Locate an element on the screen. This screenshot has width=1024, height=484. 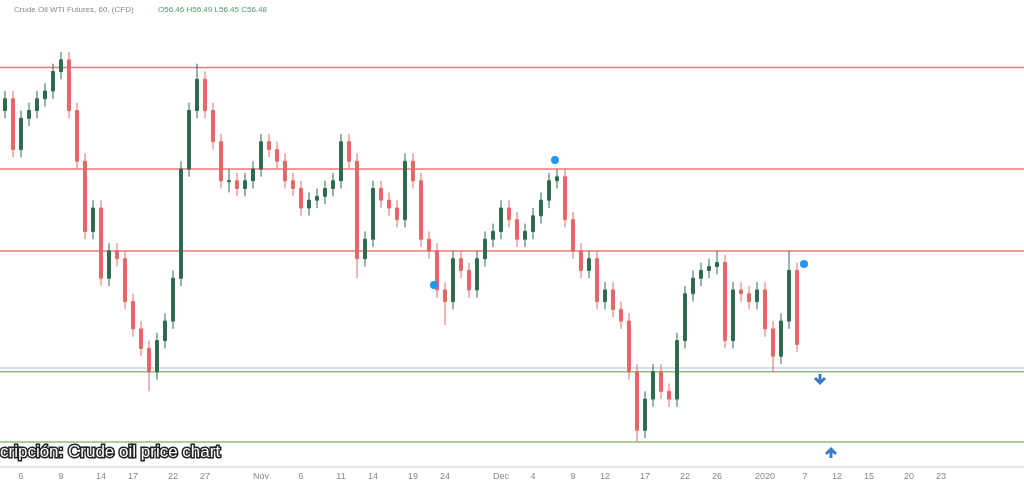
x-tick-label: 26 is located at coordinates (717, 476).